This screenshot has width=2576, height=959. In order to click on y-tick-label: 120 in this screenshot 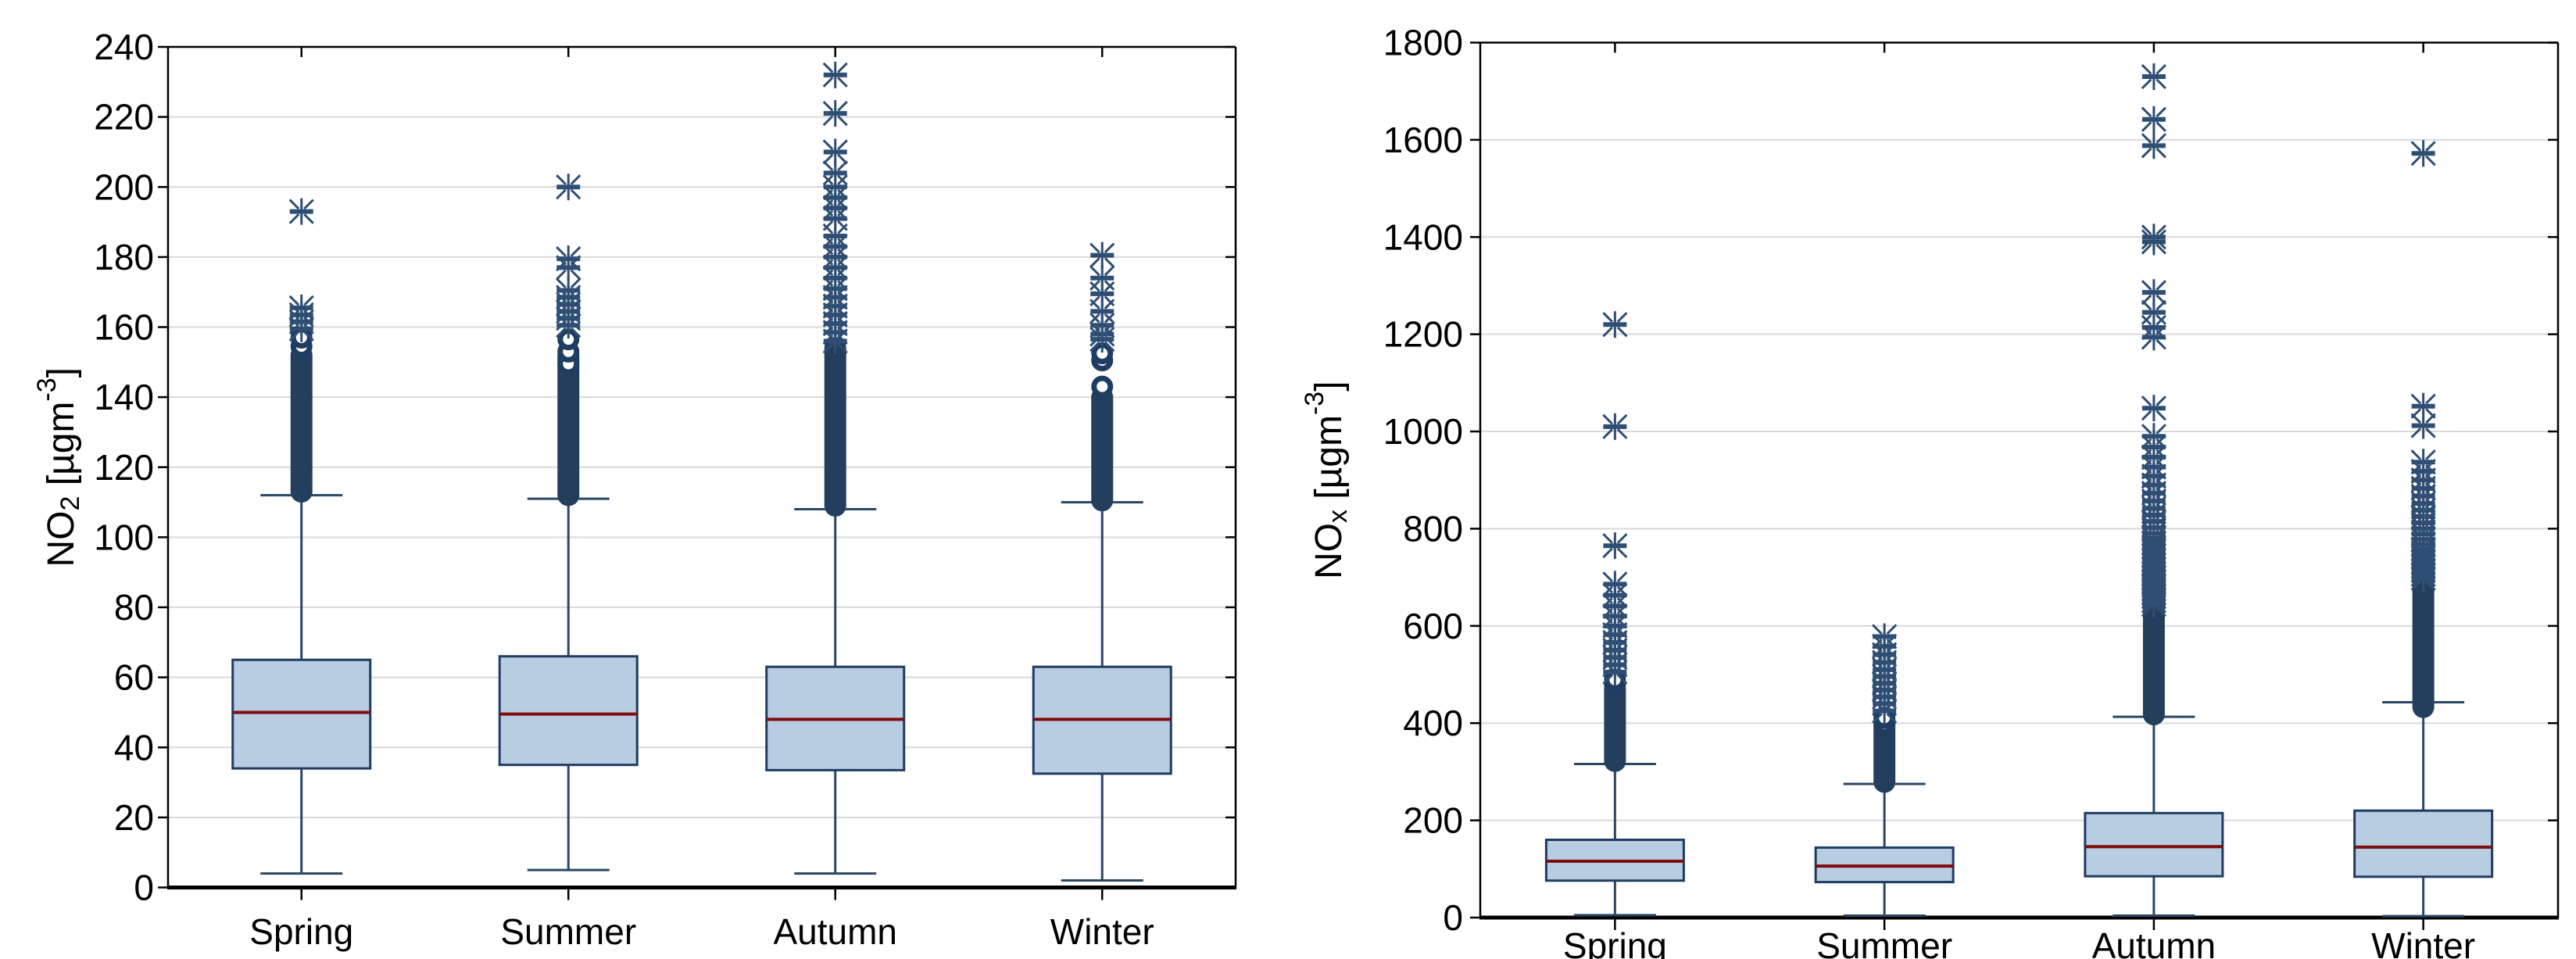, I will do `click(124, 468)`.